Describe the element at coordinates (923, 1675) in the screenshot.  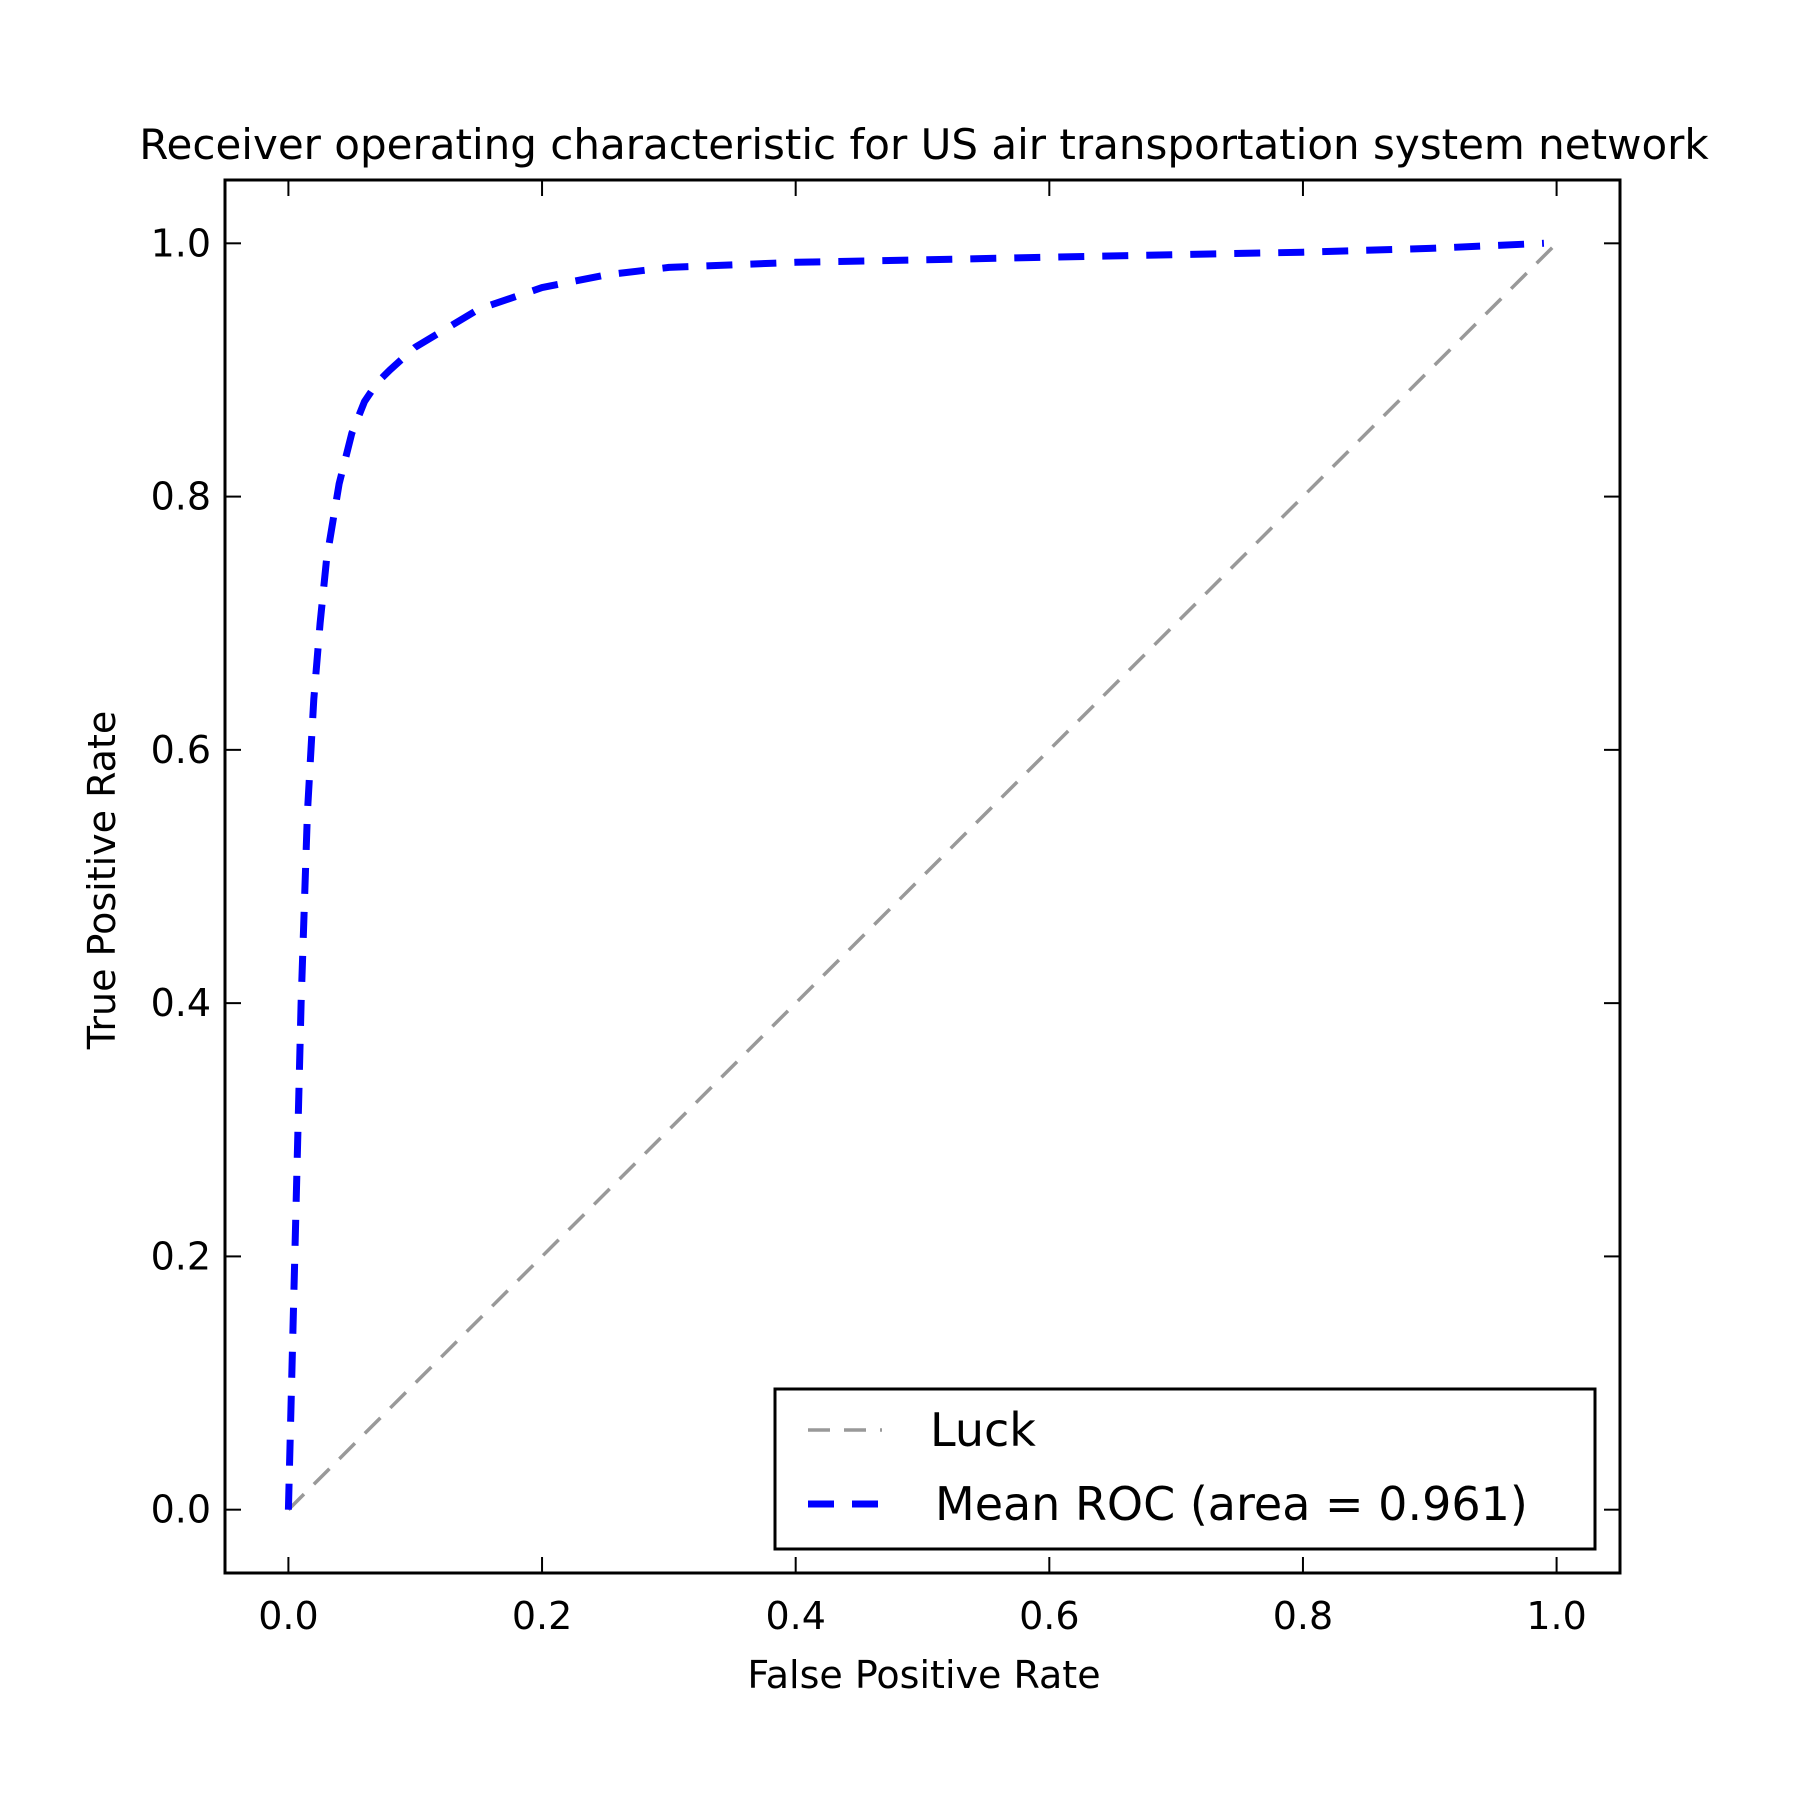
I see `x-axis-label: False Positive Rate` at that location.